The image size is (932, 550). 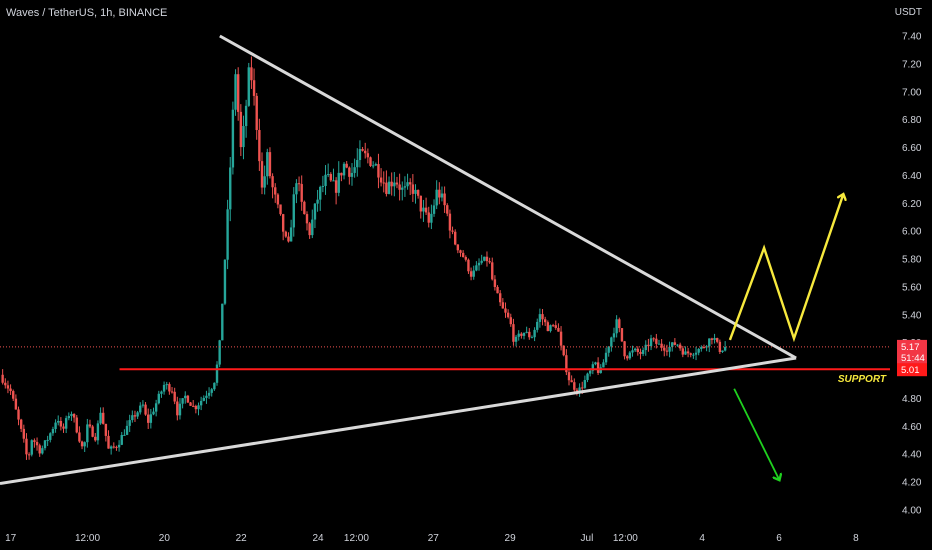 What do you see at coordinates (11, 538) in the screenshot?
I see `time-tick-label: 17` at bounding box center [11, 538].